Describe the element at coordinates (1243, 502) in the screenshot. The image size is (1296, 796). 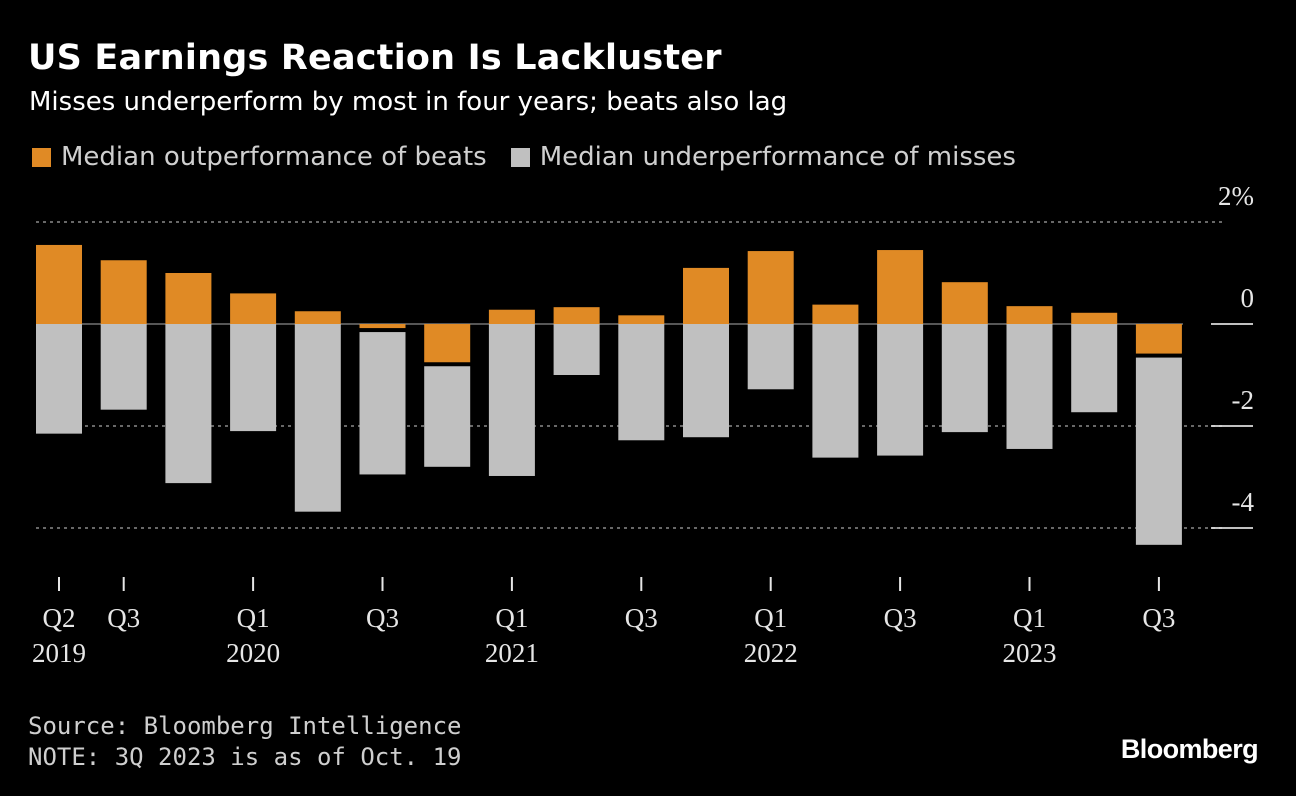
I see `y-tick-label: -4` at that location.